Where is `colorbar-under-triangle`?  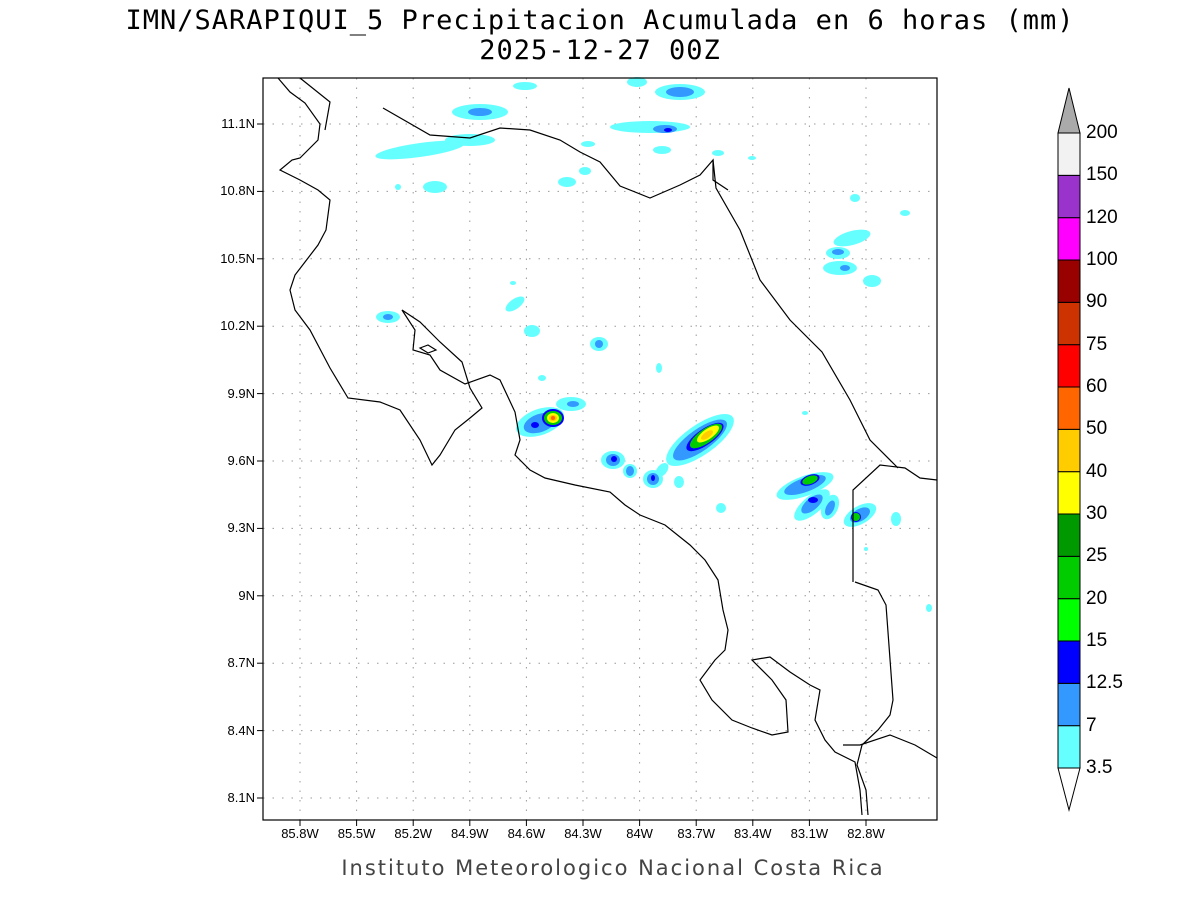 colorbar-under-triangle is located at coordinates (1069, 789).